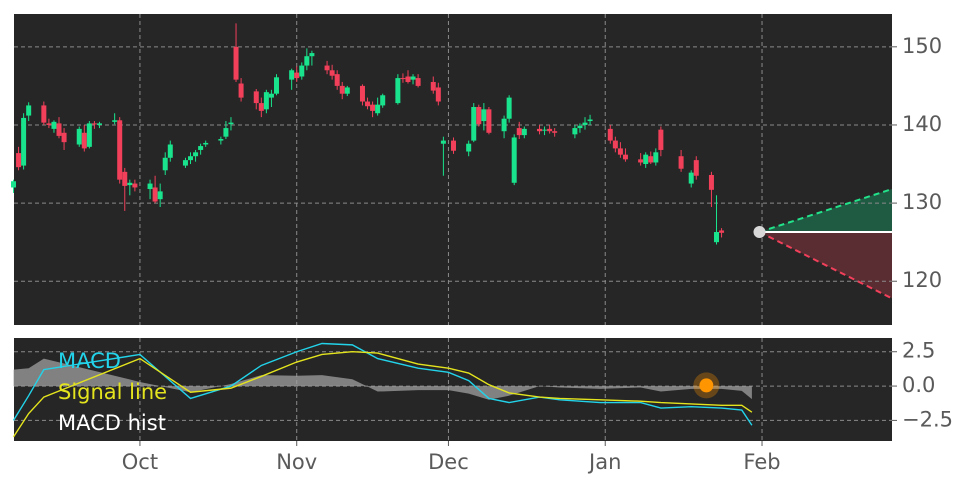  Describe the element at coordinates (706, 385) in the screenshot. I see `signal-marker` at that location.